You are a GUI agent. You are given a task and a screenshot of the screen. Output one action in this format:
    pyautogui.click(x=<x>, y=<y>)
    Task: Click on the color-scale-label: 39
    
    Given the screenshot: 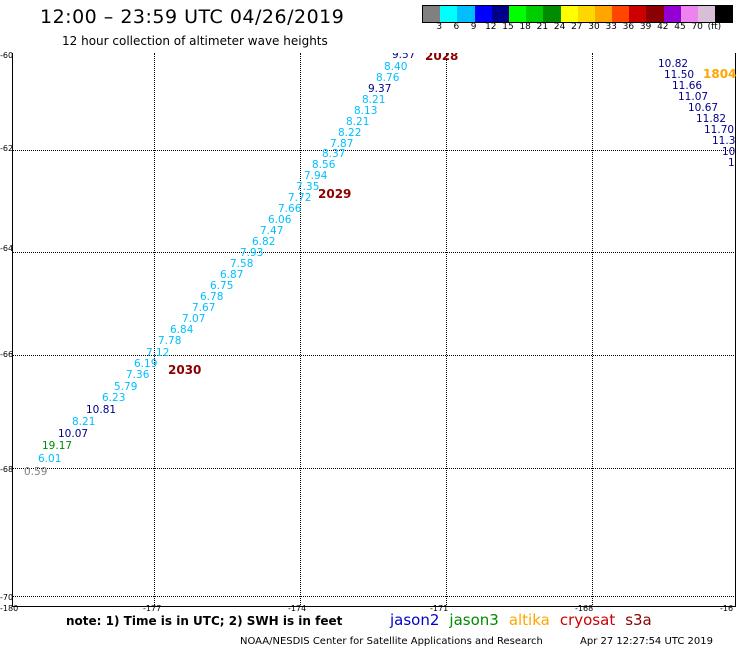 What is the action you would take?
    pyautogui.click(x=645, y=27)
    